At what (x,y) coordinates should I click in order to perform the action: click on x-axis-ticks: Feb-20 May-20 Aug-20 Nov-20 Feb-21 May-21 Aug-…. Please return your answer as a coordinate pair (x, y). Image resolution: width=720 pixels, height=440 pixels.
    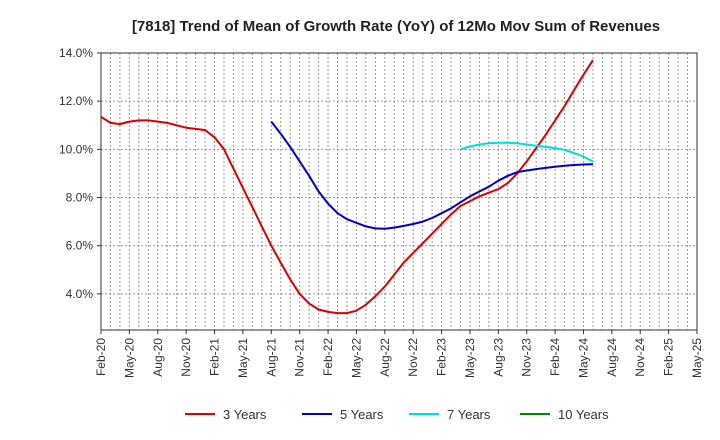
    Looking at the image, I should click on (399, 354).